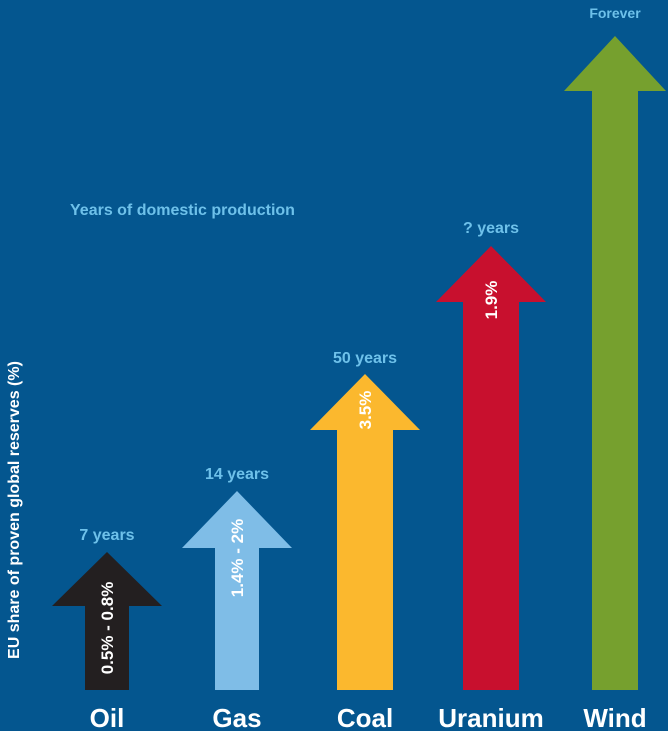 The image size is (668, 731). I want to click on category-label-coal: Coal, so click(365, 717).